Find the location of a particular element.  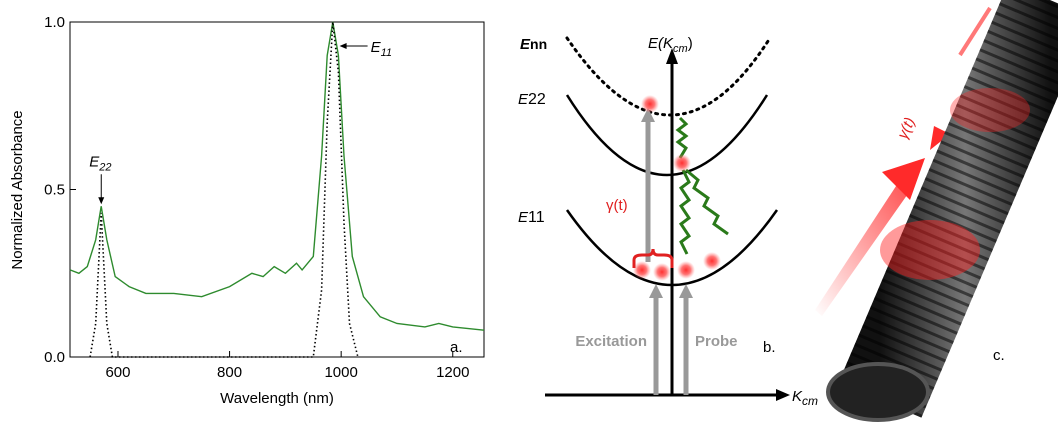

panel-label: c. is located at coordinates (999, 355).